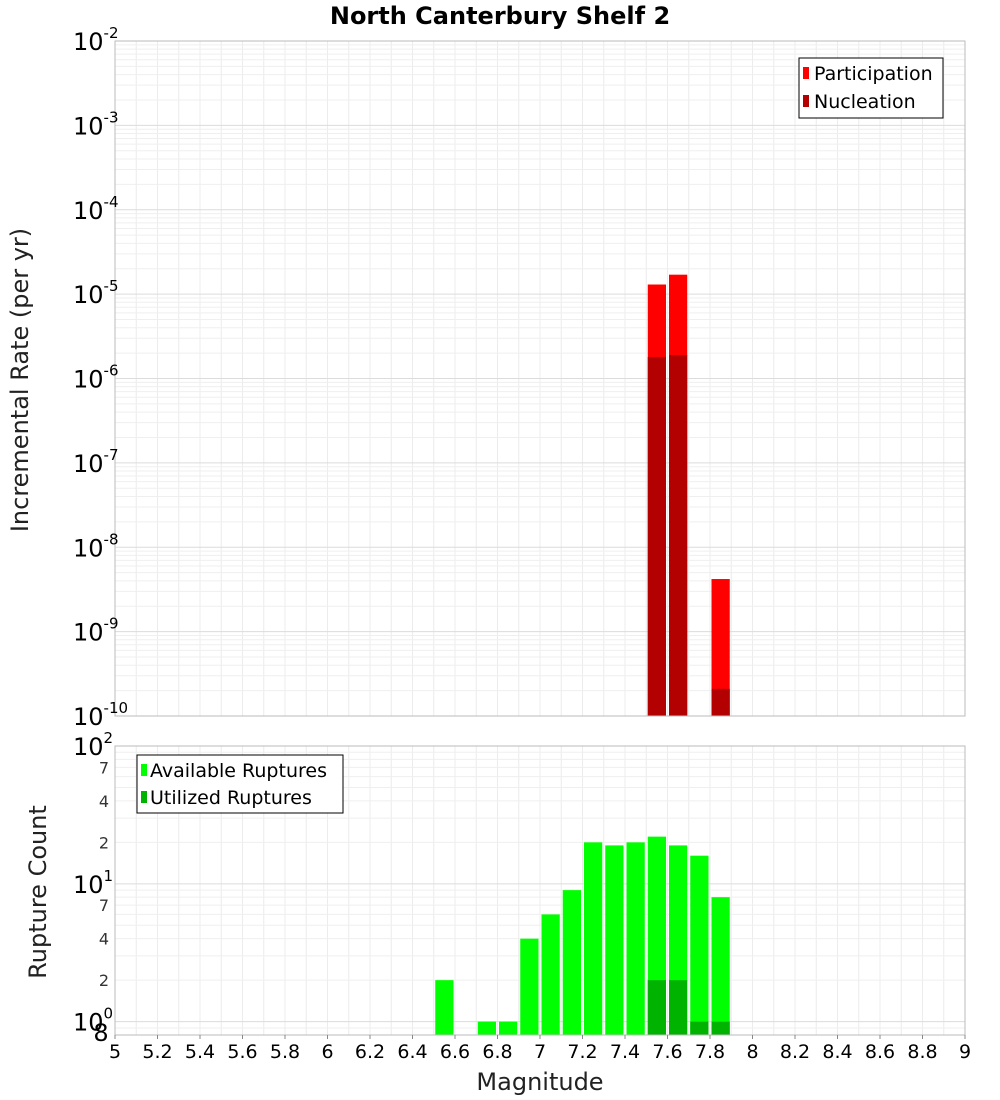 This screenshot has height=1100, width=1000. Describe the element at coordinates (20, 380) in the screenshot. I see `top-y-axis-label: Incremental Rate (per yr)` at that location.